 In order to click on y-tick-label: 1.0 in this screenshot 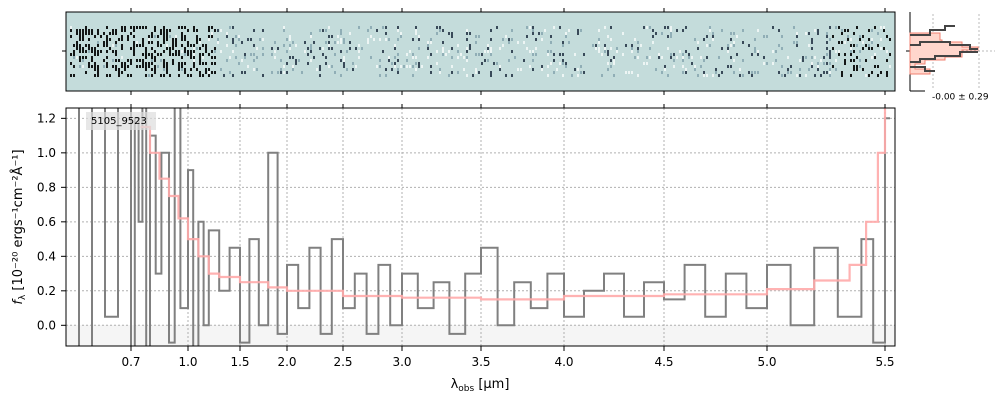, I will do `click(46, 153)`.